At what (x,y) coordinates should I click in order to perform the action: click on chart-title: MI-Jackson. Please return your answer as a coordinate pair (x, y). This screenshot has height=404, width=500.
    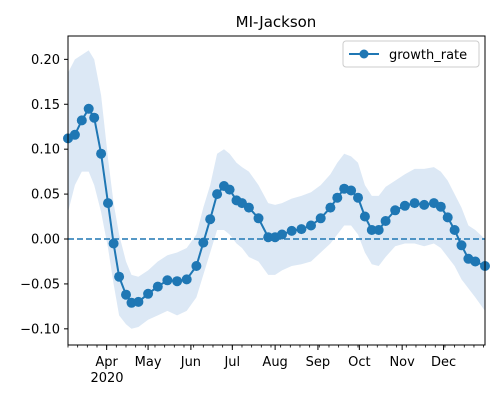
    Looking at the image, I should click on (276, 22).